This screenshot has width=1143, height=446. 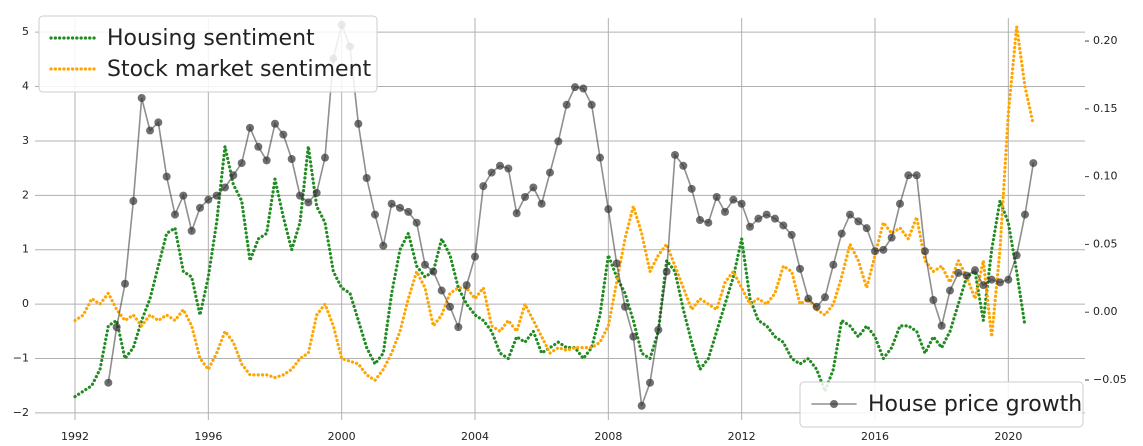 What do you see at coordinates (21, 412) in the screenshot?
I see `y-tick-label: −2` at bounding box center [21, 412].